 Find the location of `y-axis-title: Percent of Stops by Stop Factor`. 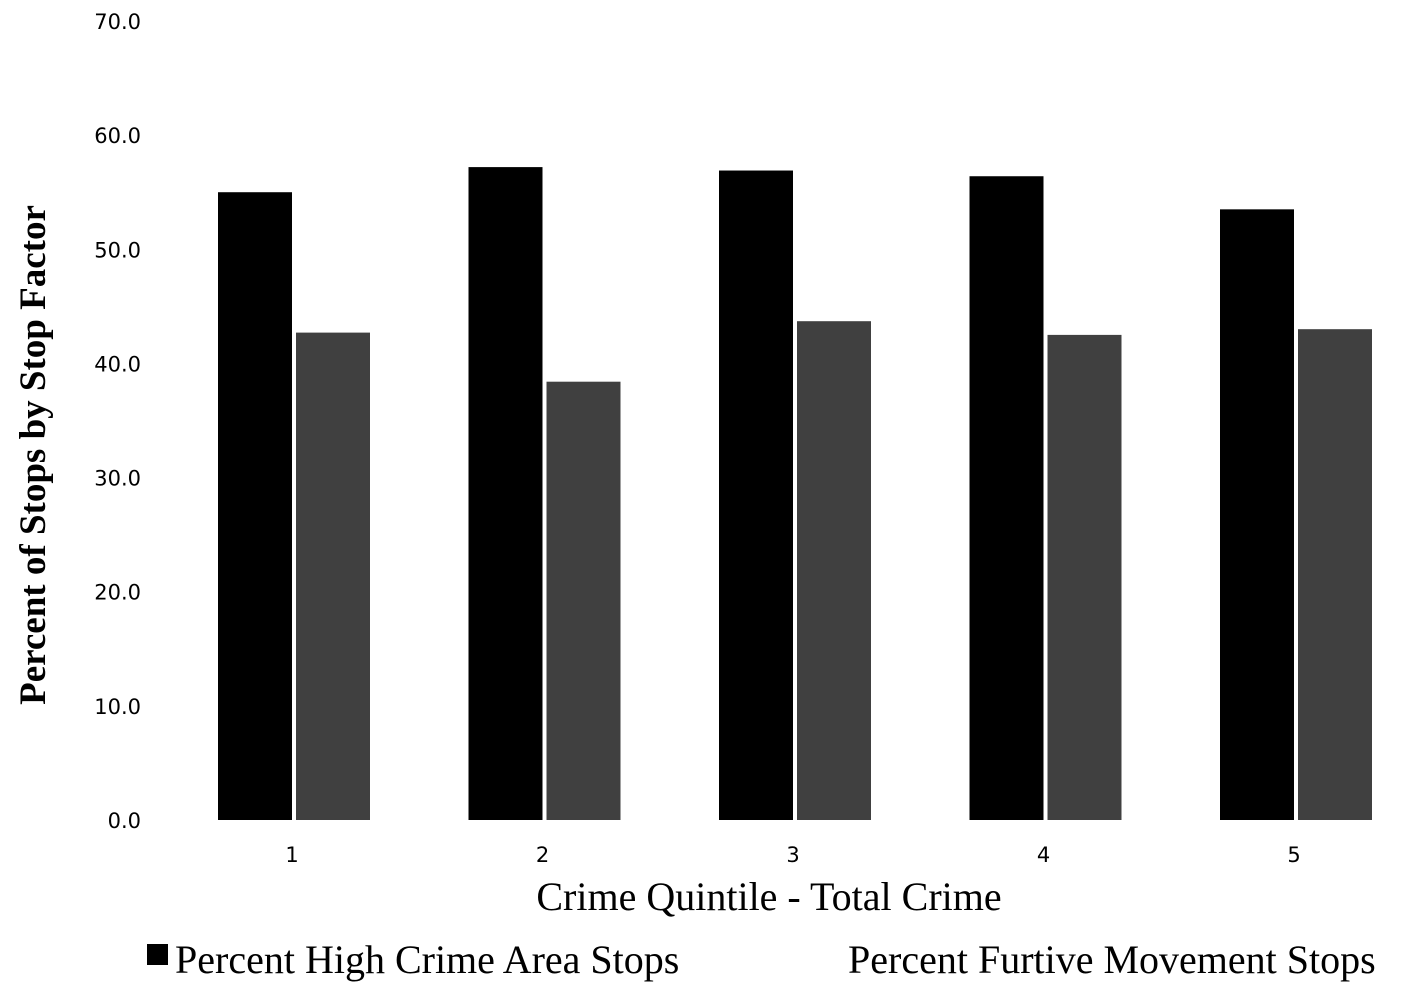

y-axis-title: Percent of Stops by Stop Factor is located at coordinates (33, 455).